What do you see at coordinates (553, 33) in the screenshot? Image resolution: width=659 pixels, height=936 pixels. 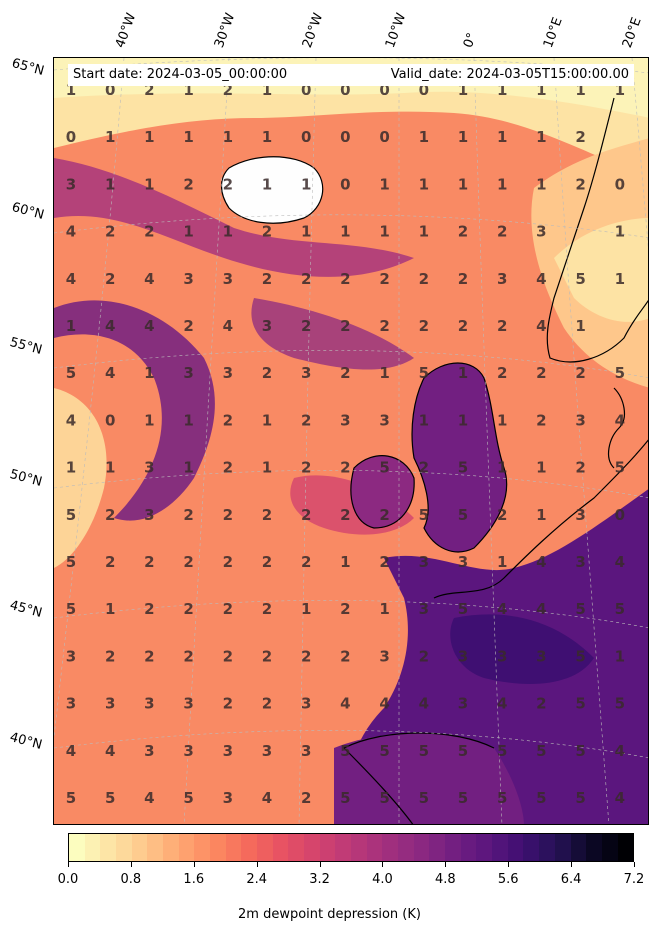 I see `lon-label-10e: 10°E` at bounding box center [553, 33].